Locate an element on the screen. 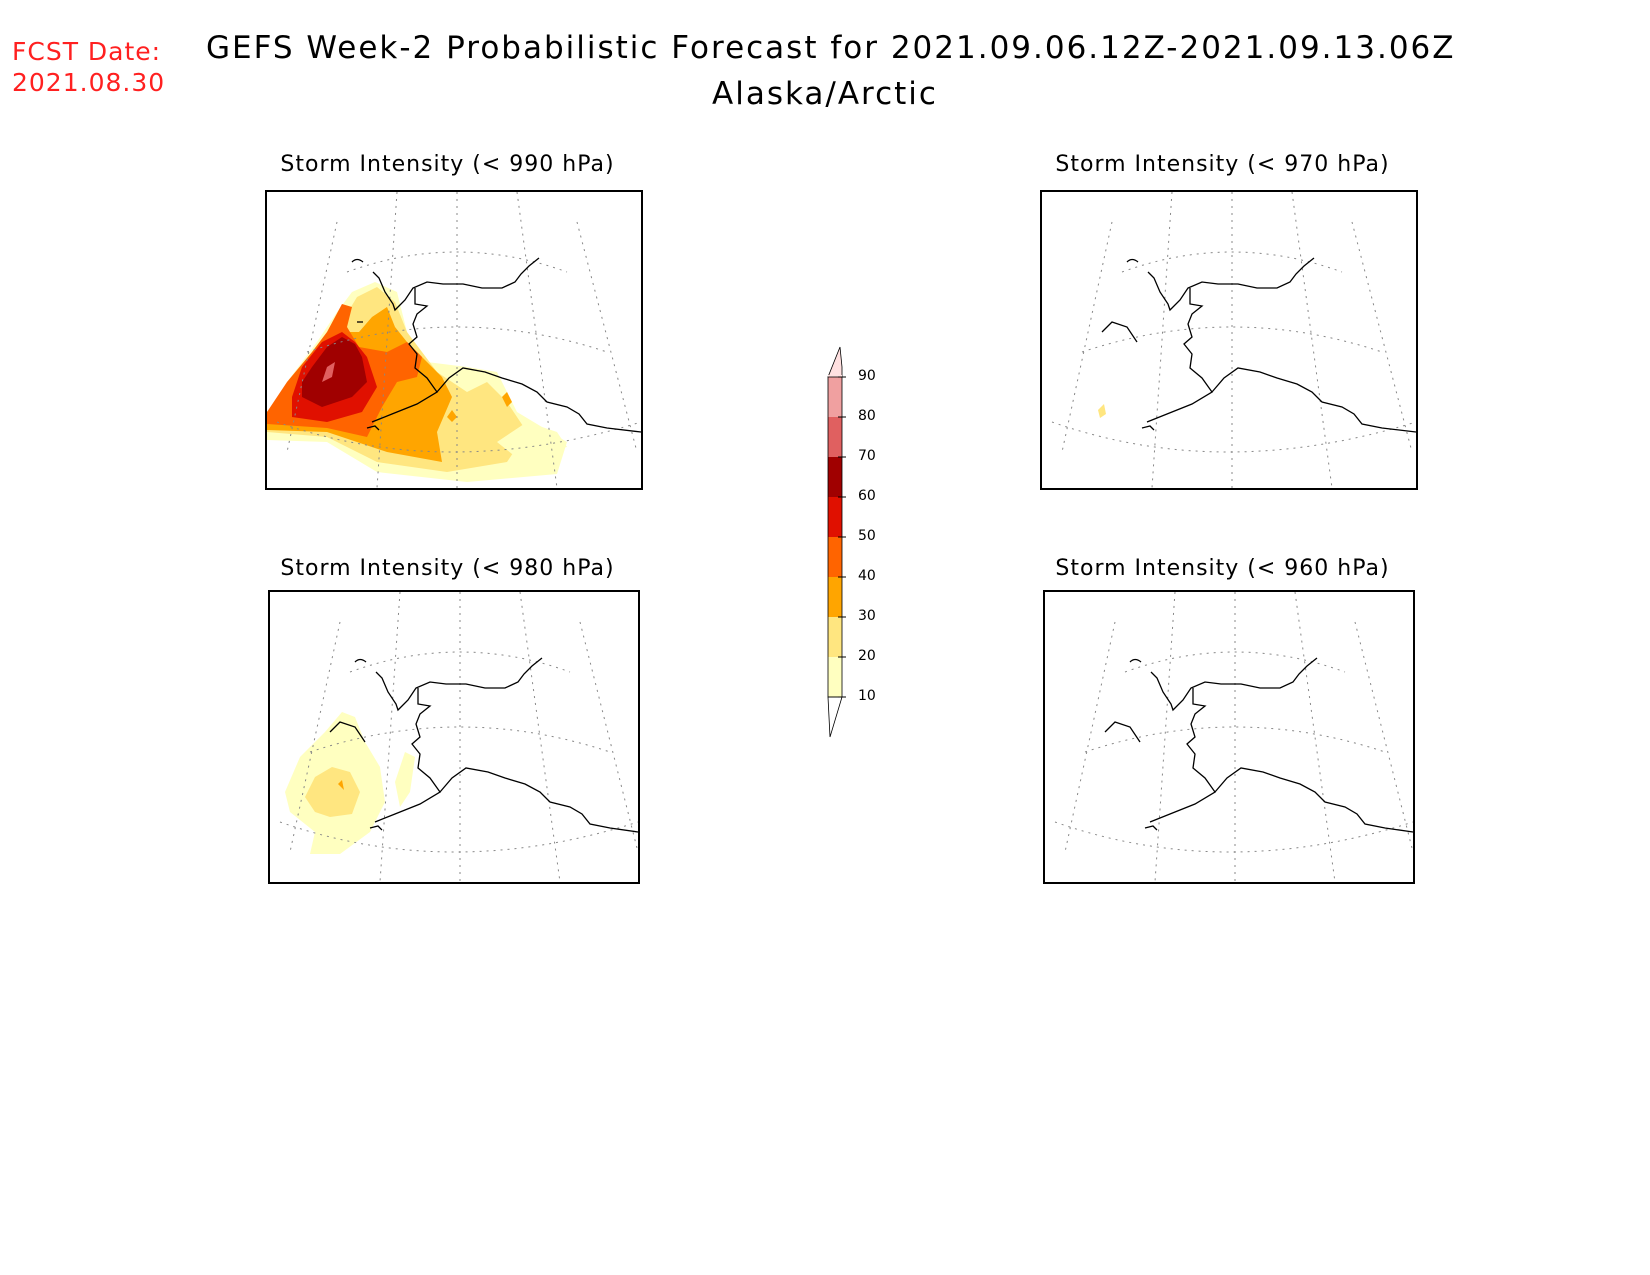 The height and width of the screenshot is (1275, 1650). colorbar-swatches is located at coordinates (836, 542).